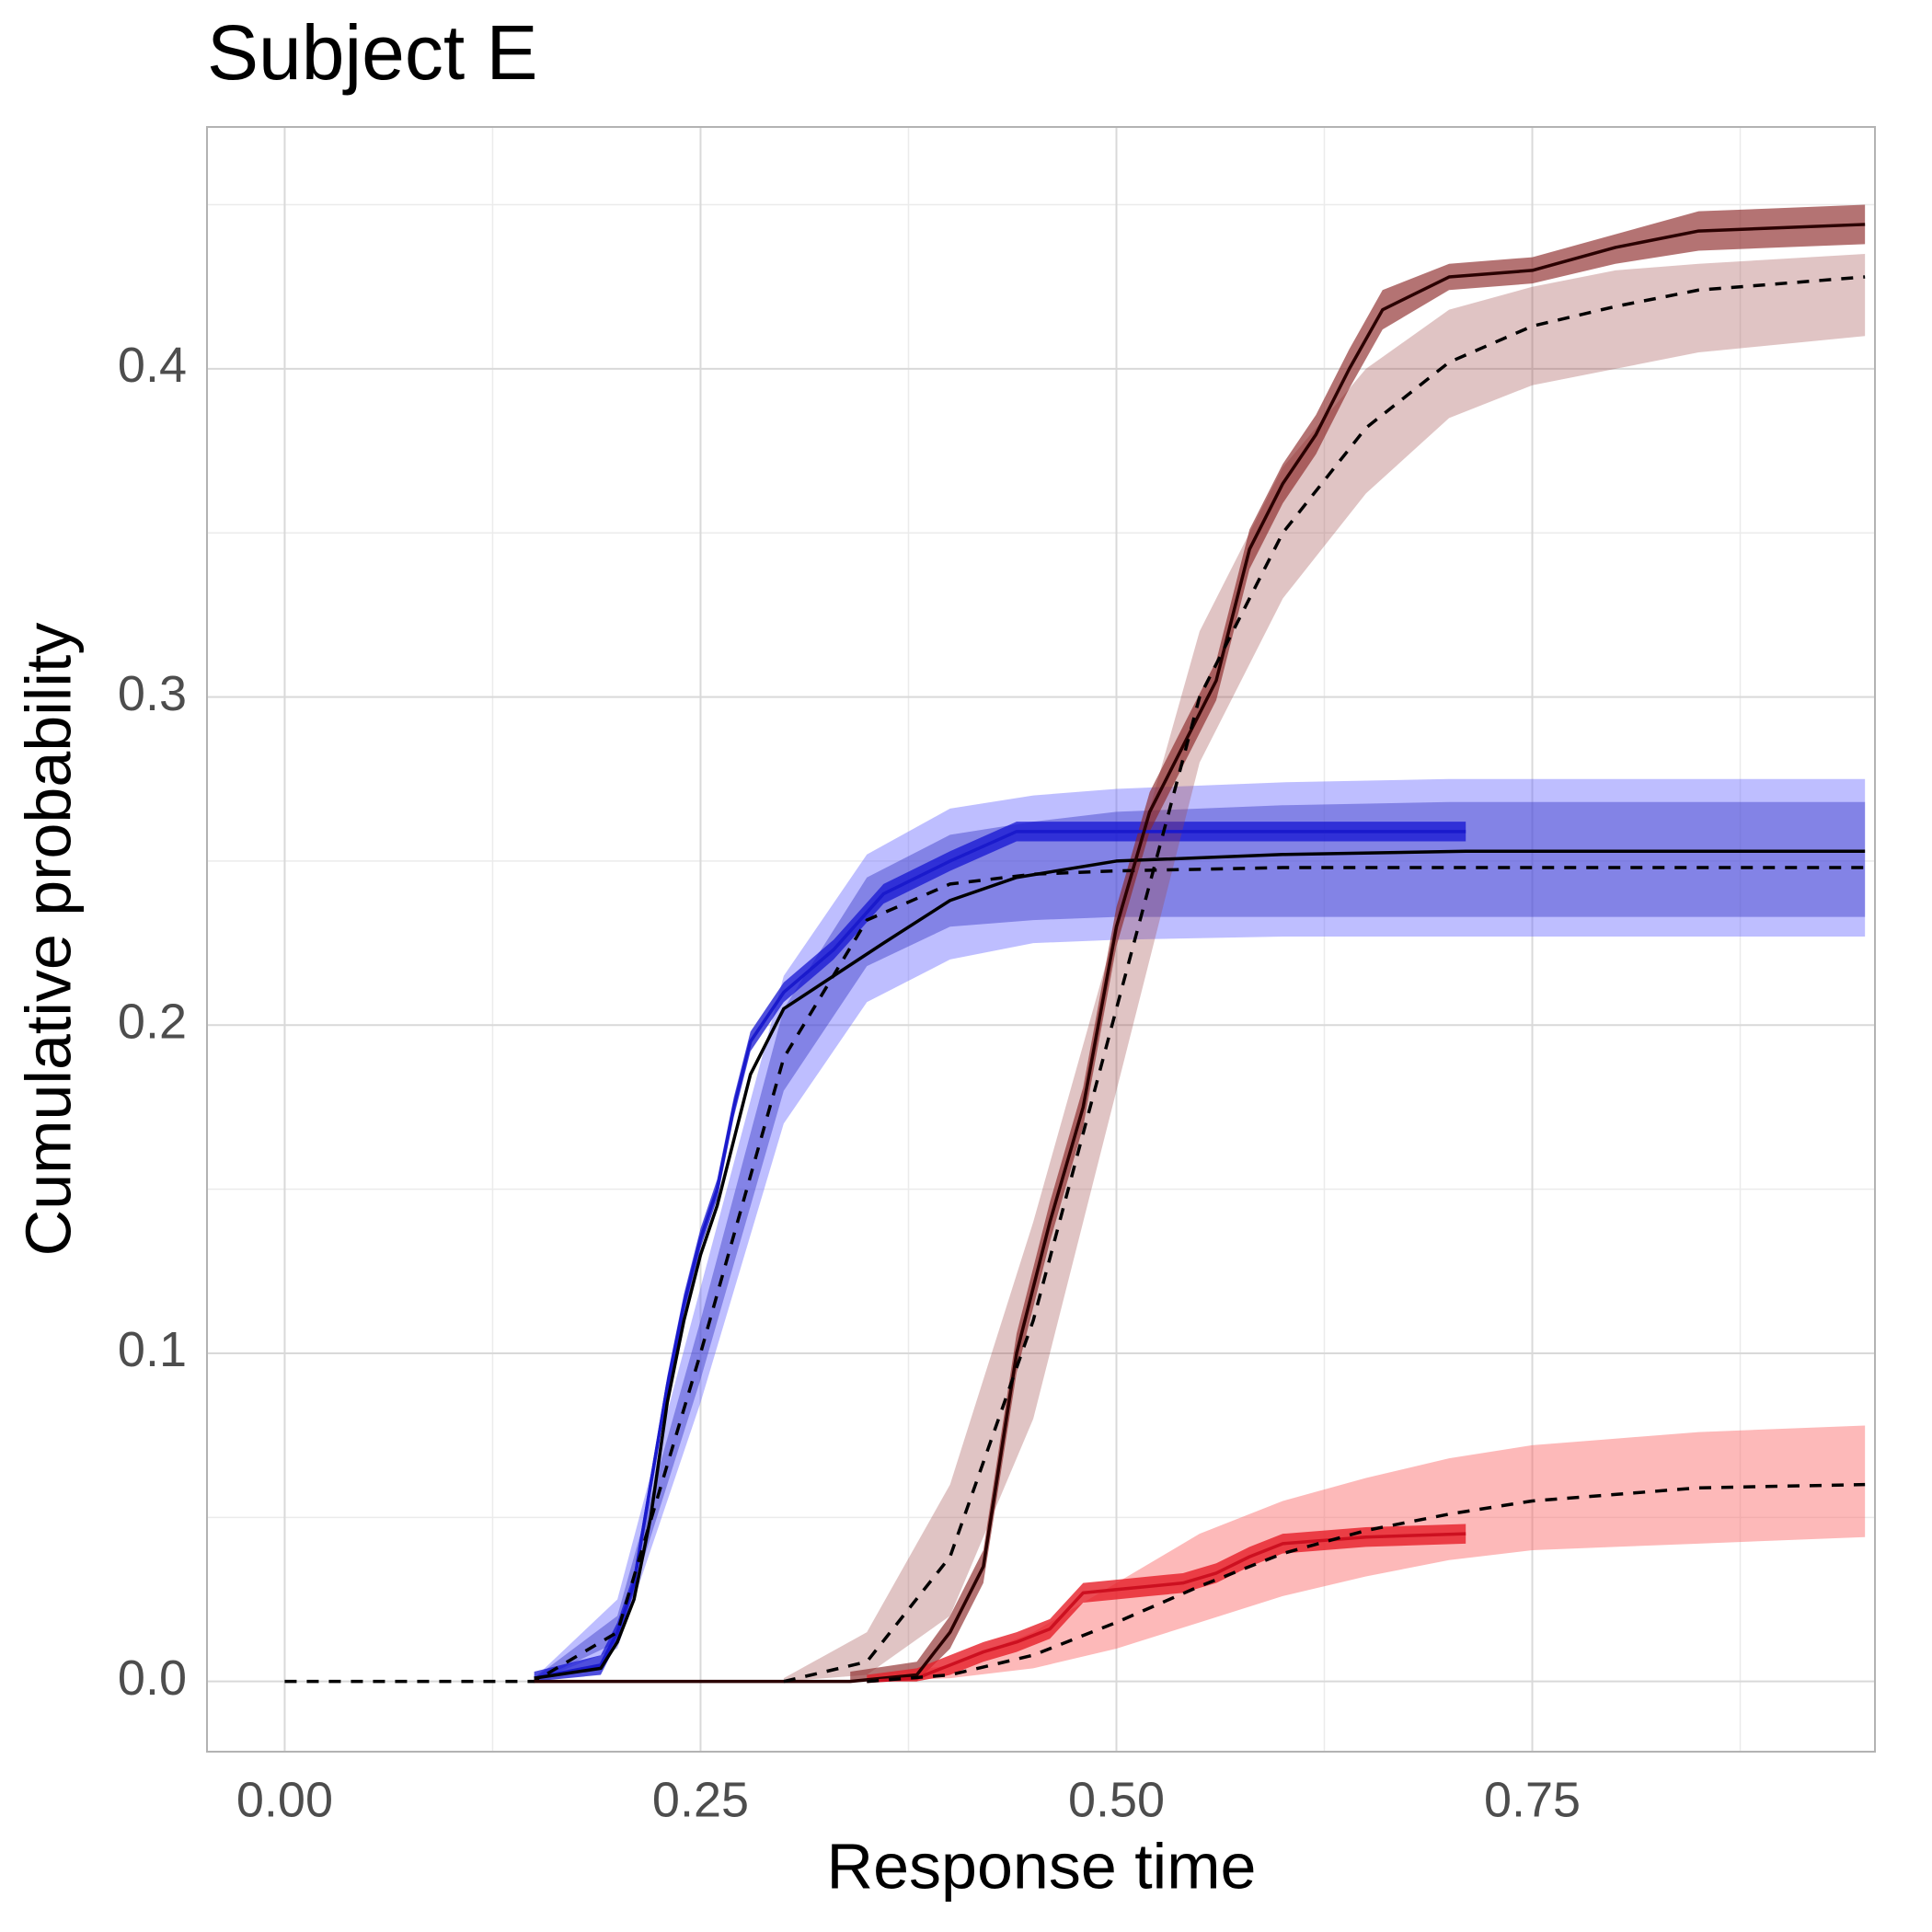 This screenshot has height=1932, width=1932. I want to click on dashed-line, so click(1366, 1583).